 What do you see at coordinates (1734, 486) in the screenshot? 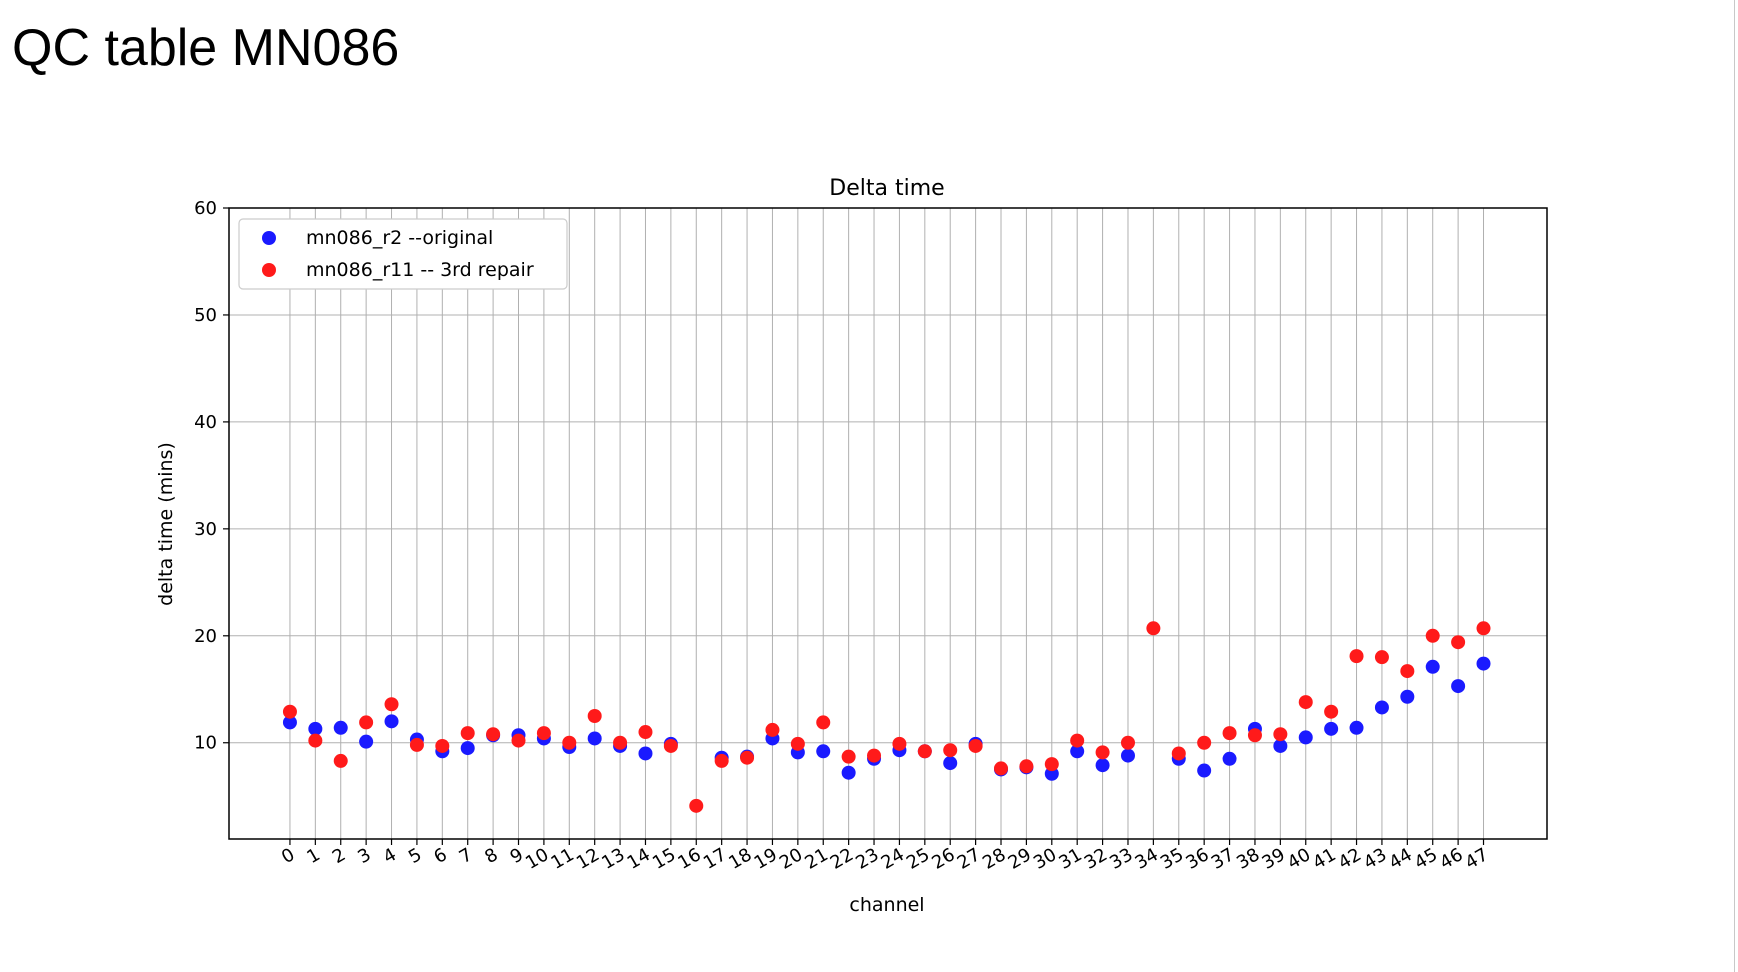
I see `slide-edge-line` at bounding box center [1734, 486].